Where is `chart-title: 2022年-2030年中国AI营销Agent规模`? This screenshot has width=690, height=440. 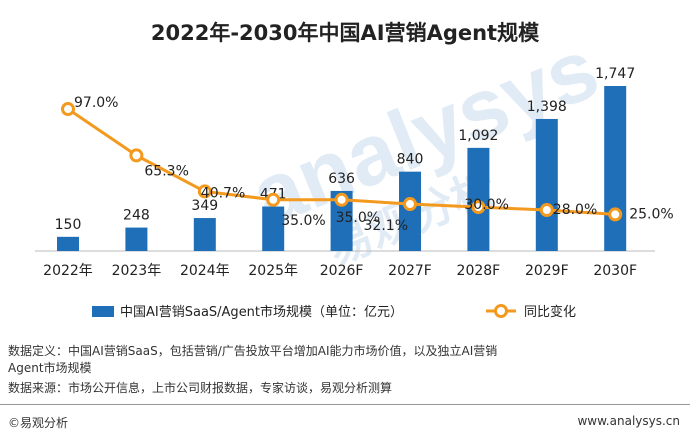
chart-title: 2022年-2030年中国AI营销Agent规模 is located at coordinates (345, 33).